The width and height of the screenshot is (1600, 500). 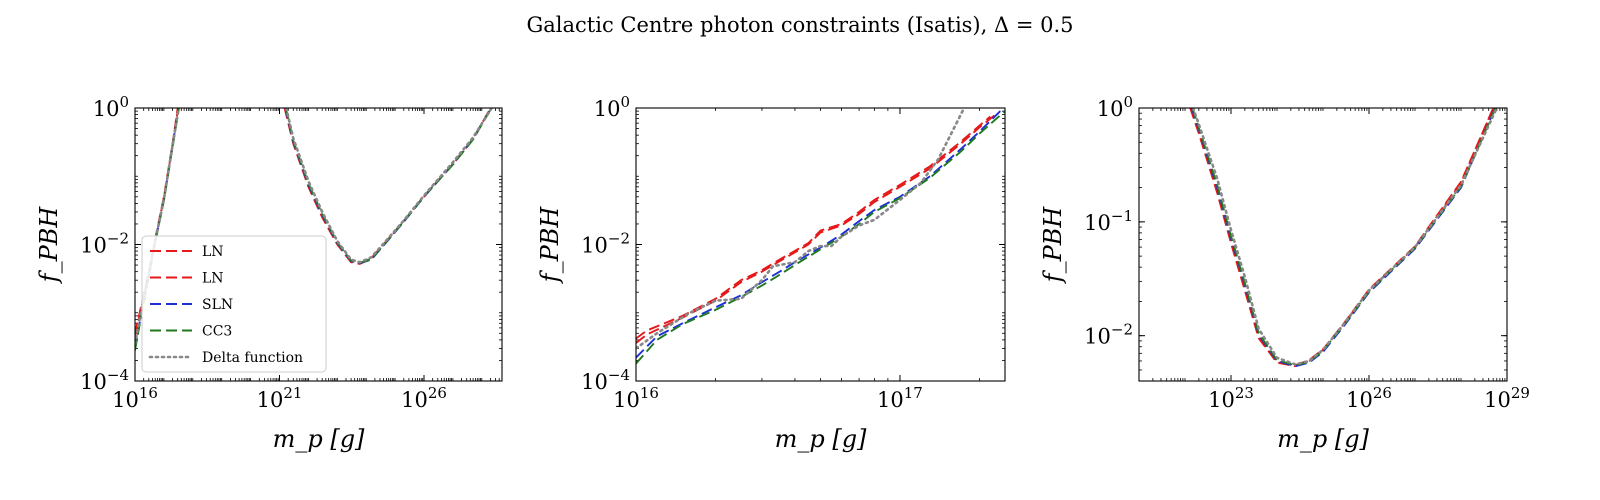 I want to click on x-tick-label: 1021, so click(x=280, y=398).